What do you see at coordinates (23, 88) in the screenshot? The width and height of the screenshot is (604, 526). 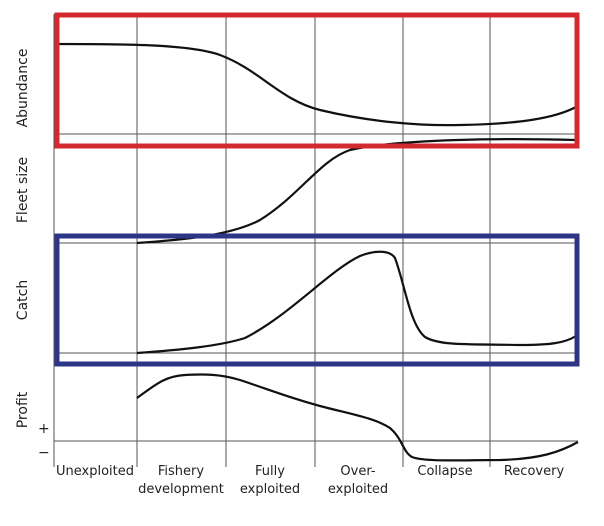 I see `abundance-label: Abundance` at bounding box center [23, 88].